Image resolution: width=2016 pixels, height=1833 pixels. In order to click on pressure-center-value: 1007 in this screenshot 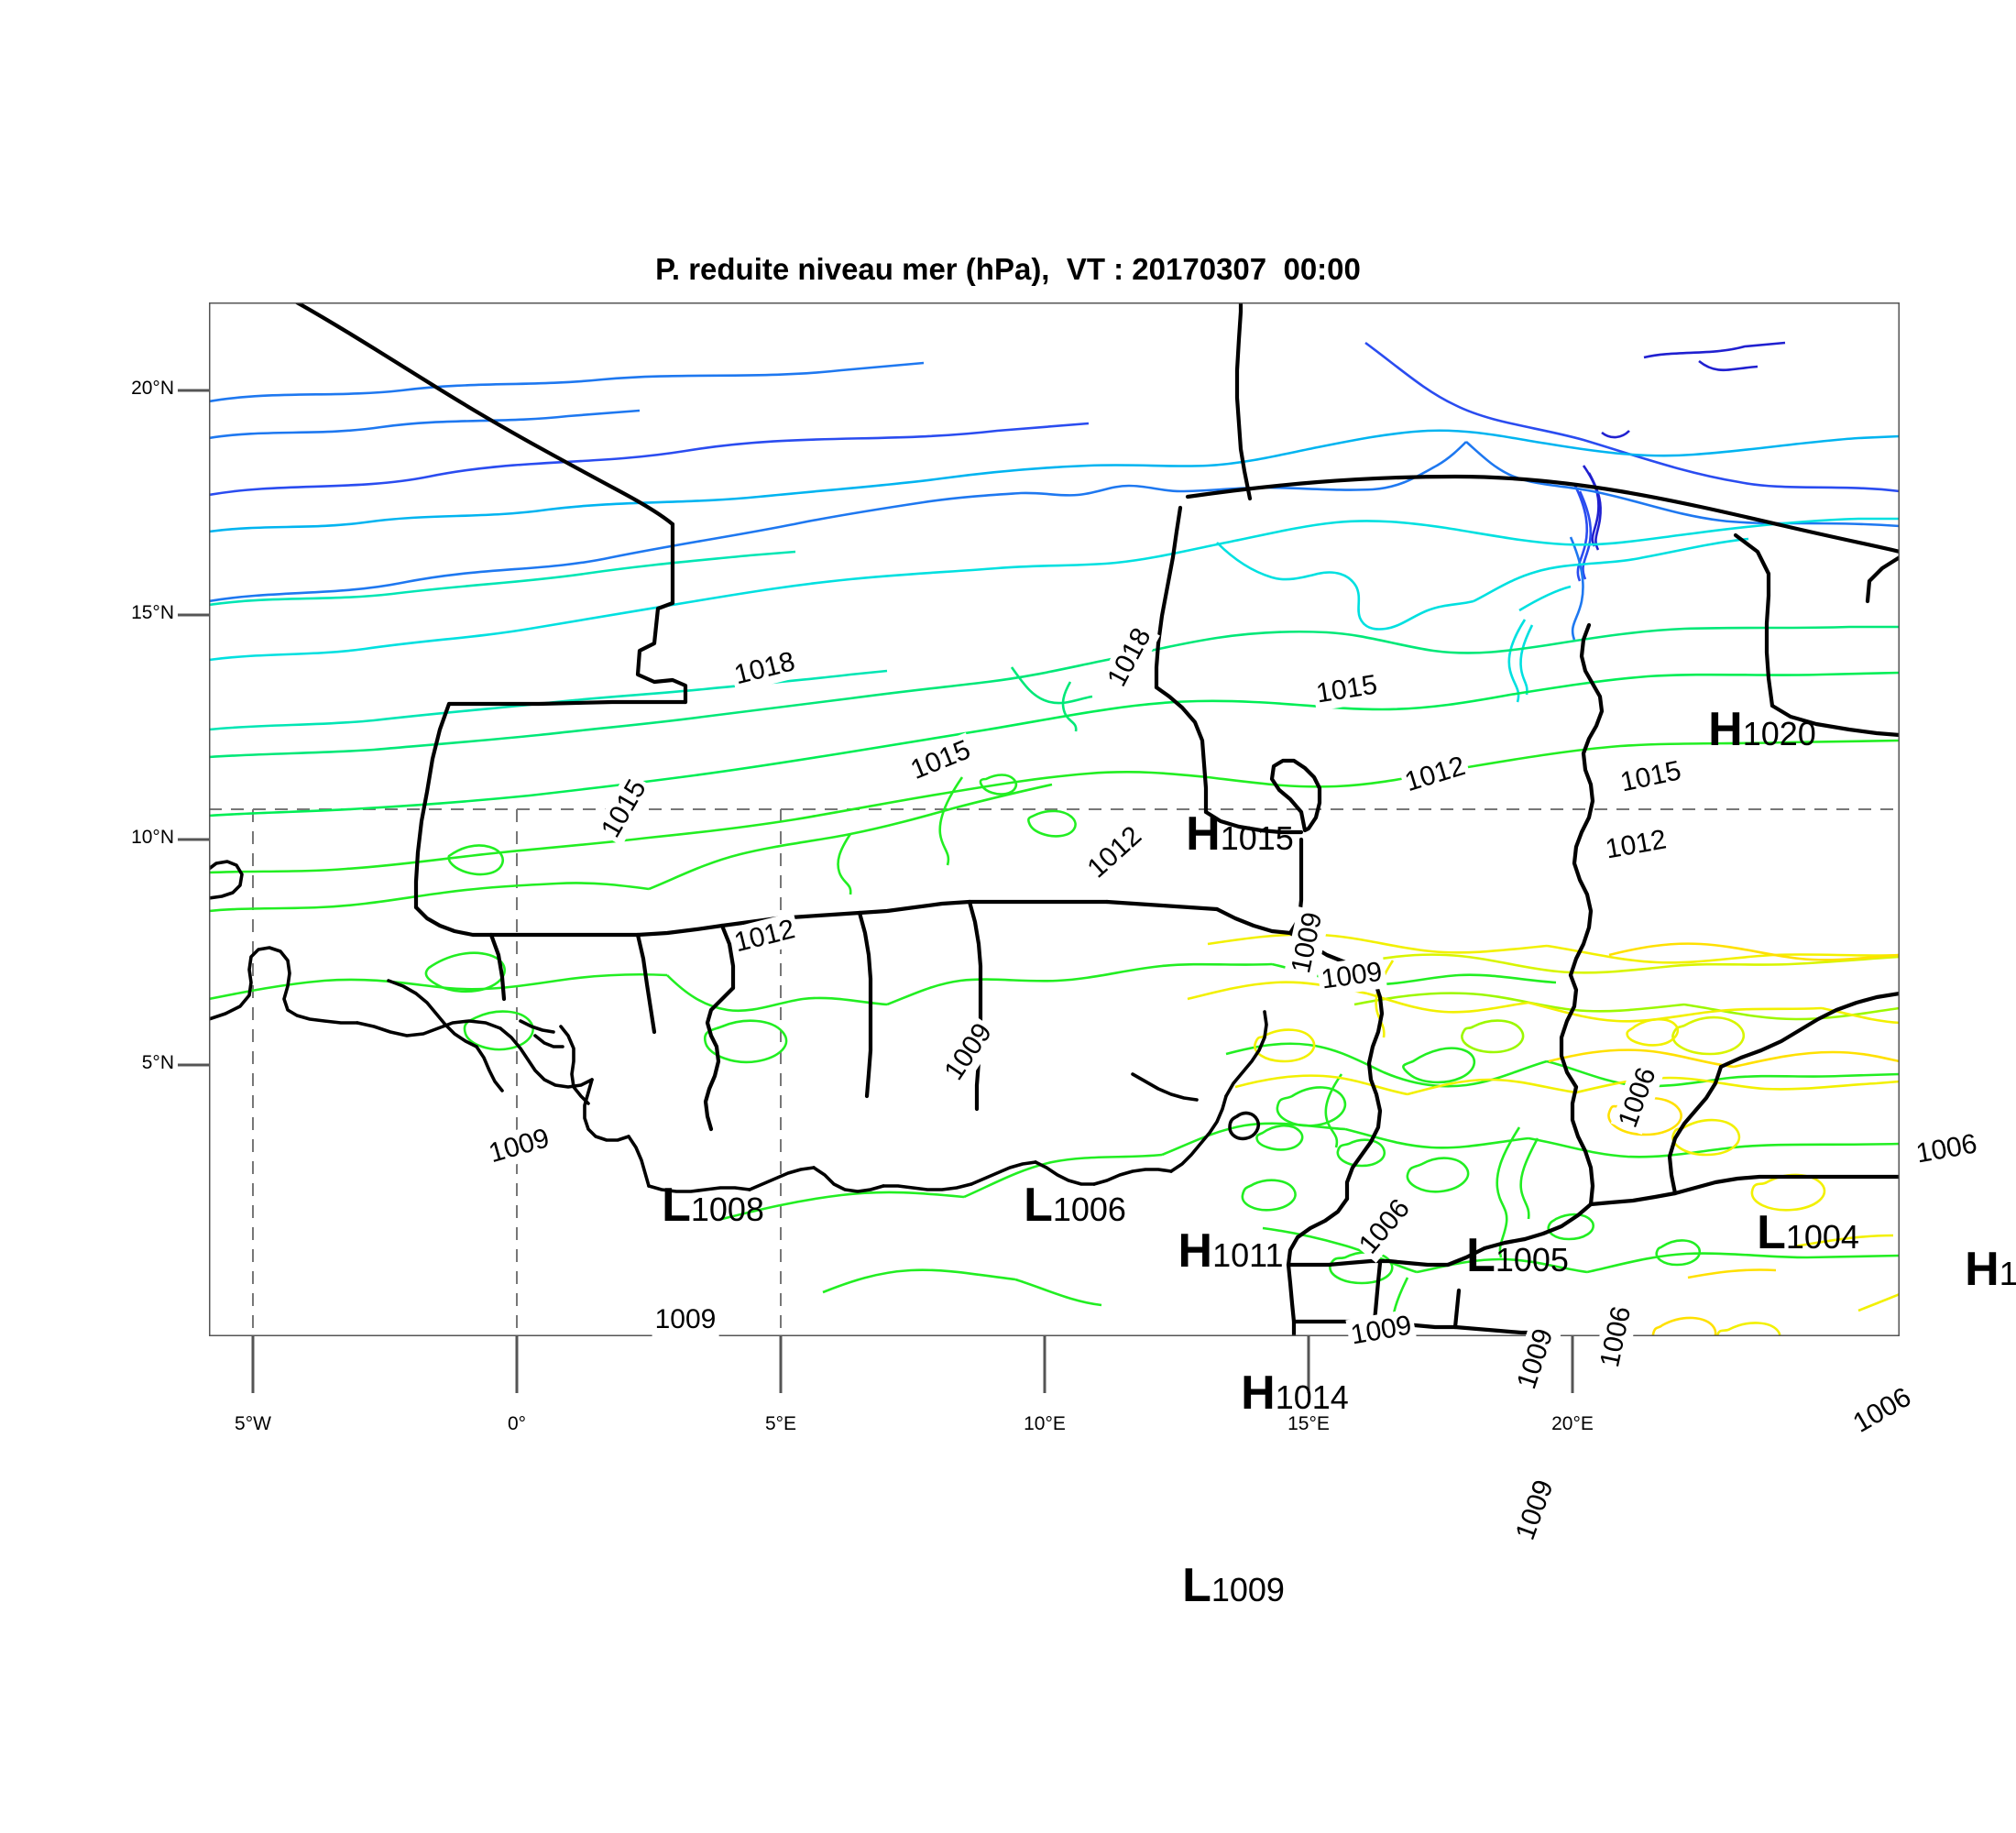, I will do `click(2007, 1273)`.